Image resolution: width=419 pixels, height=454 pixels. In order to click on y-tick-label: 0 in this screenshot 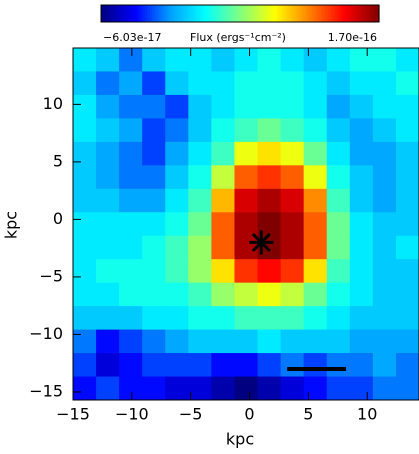, I will do `click(58, 218)`.